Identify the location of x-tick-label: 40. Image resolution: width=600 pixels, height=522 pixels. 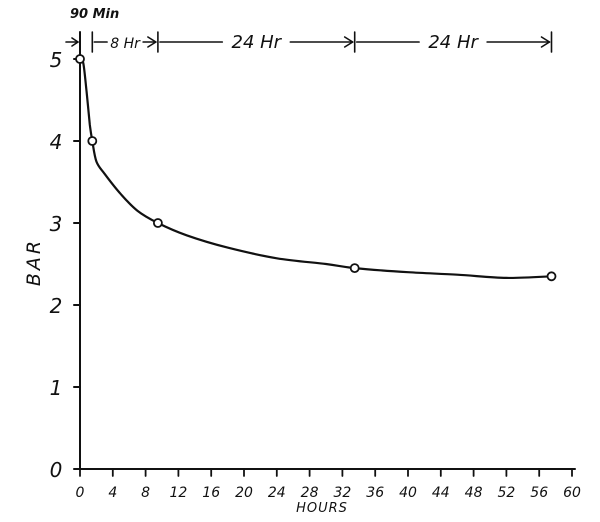
(408, 493).